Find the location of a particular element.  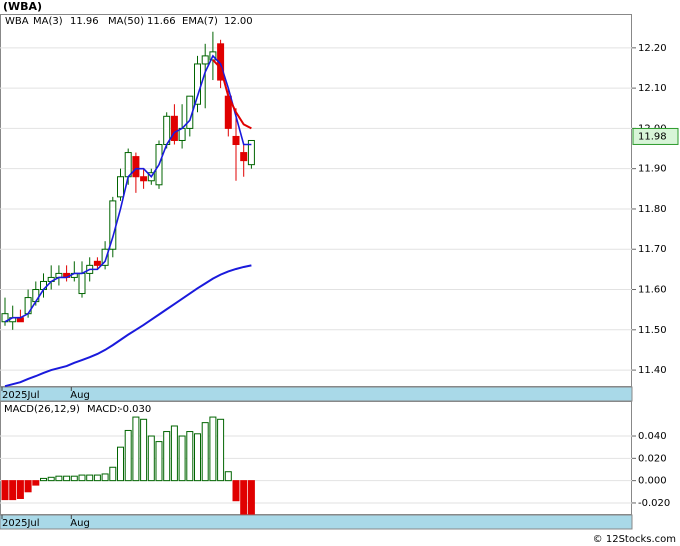

legend-name: MA(3) is located at coordinates (48, 21).